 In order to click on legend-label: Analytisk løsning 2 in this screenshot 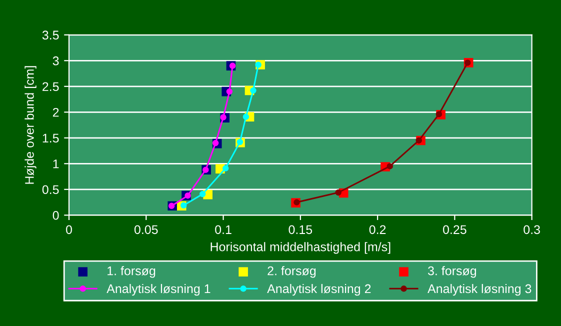, I will do `click(319, 290)`.